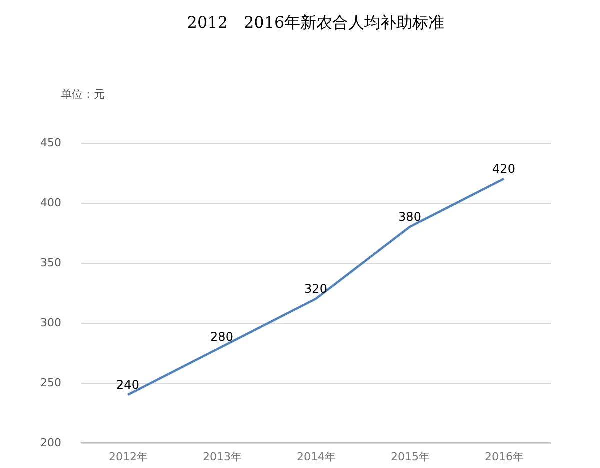 The image size is (600, 468). I want to click on data-label: 420, so click(504, 169).